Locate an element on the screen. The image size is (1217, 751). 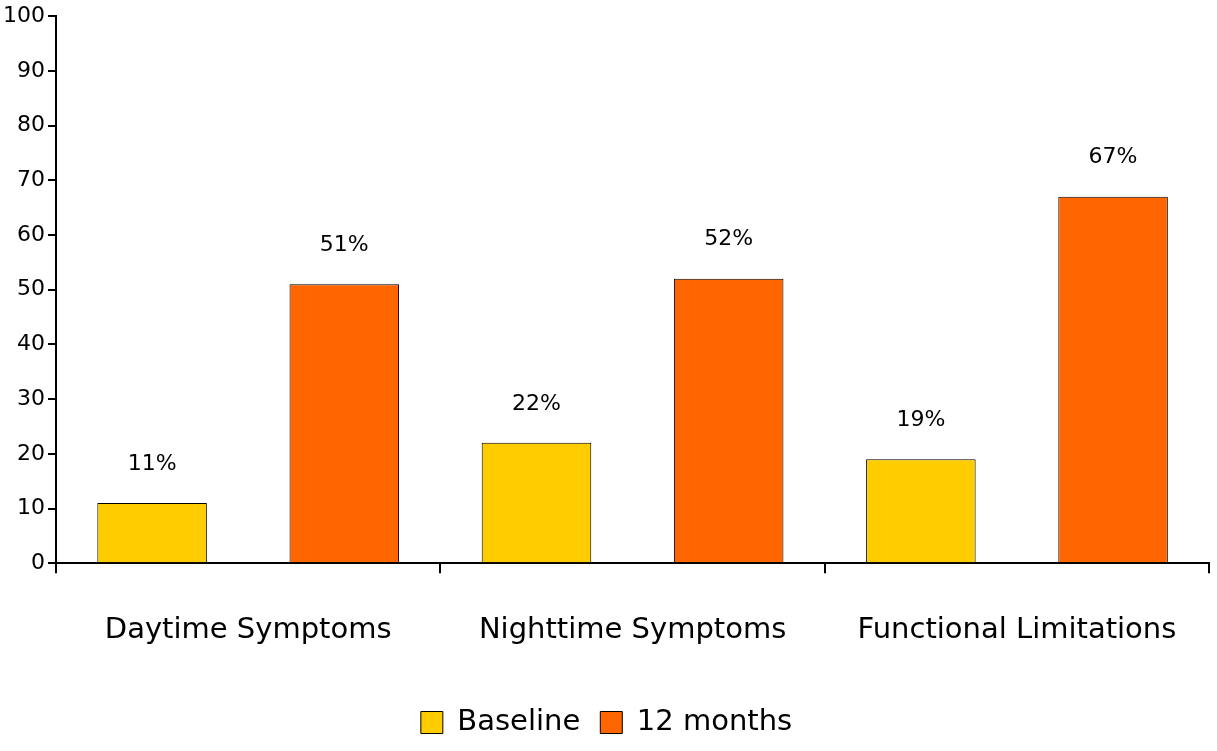
data-label: 52% is located at coordinates (729, 238).